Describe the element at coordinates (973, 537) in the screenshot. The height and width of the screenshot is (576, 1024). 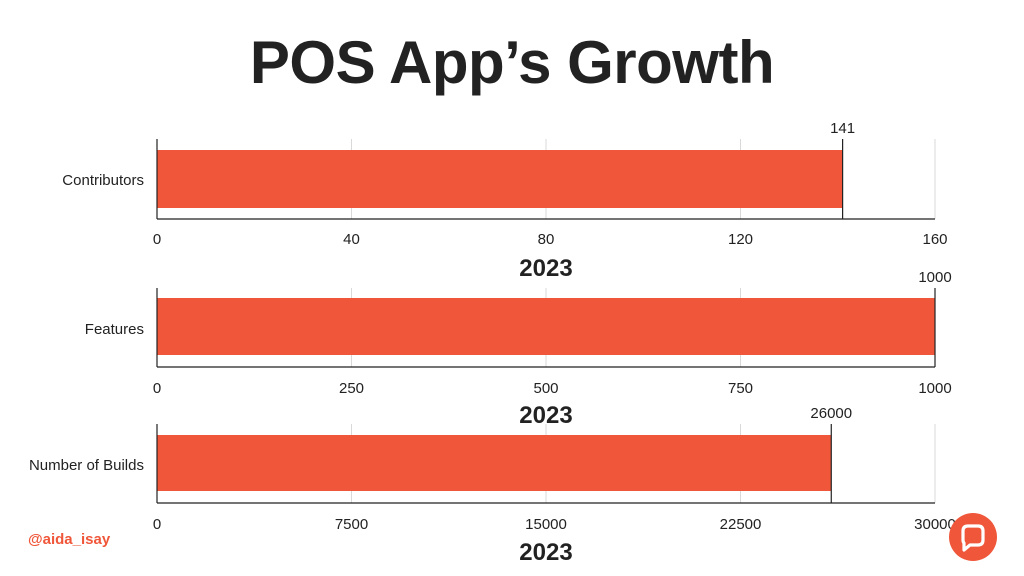
I see `chat-bubble-logo-icon` at that location.